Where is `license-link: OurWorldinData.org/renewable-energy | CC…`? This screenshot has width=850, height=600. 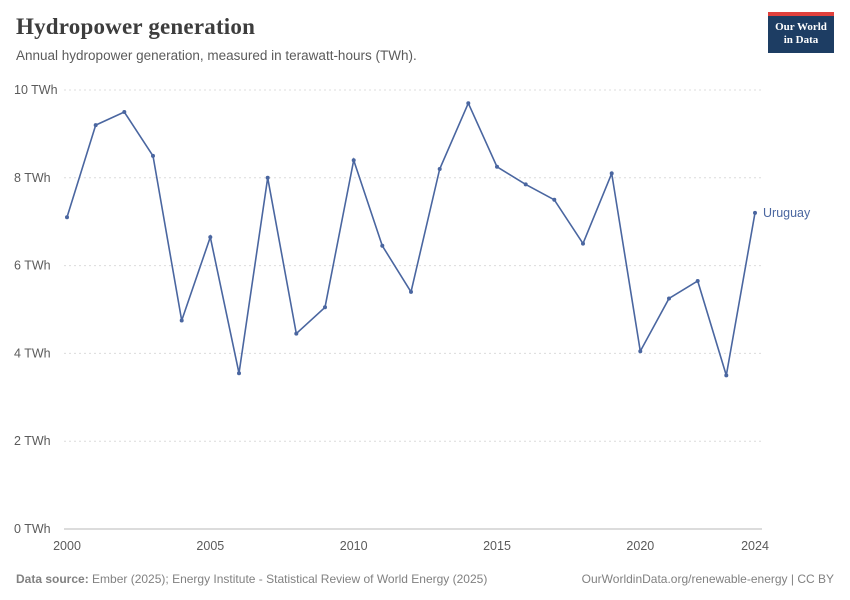 license-link: OurWorldinData.org/renewable-energy | CC… is located at coordinates (707, 579).